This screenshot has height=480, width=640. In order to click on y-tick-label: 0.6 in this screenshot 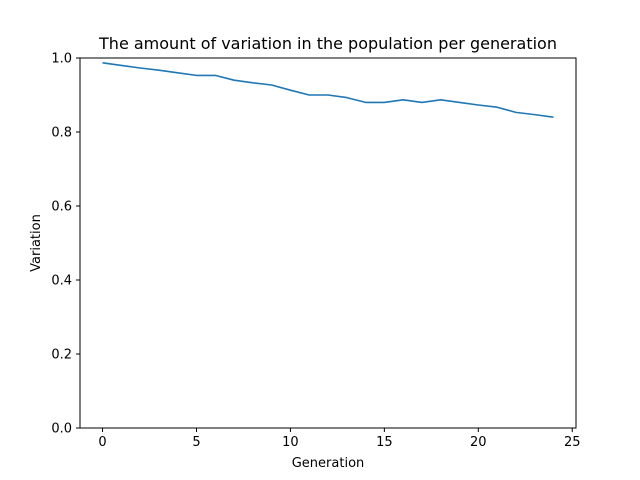, I will do `click(61, 207)`.